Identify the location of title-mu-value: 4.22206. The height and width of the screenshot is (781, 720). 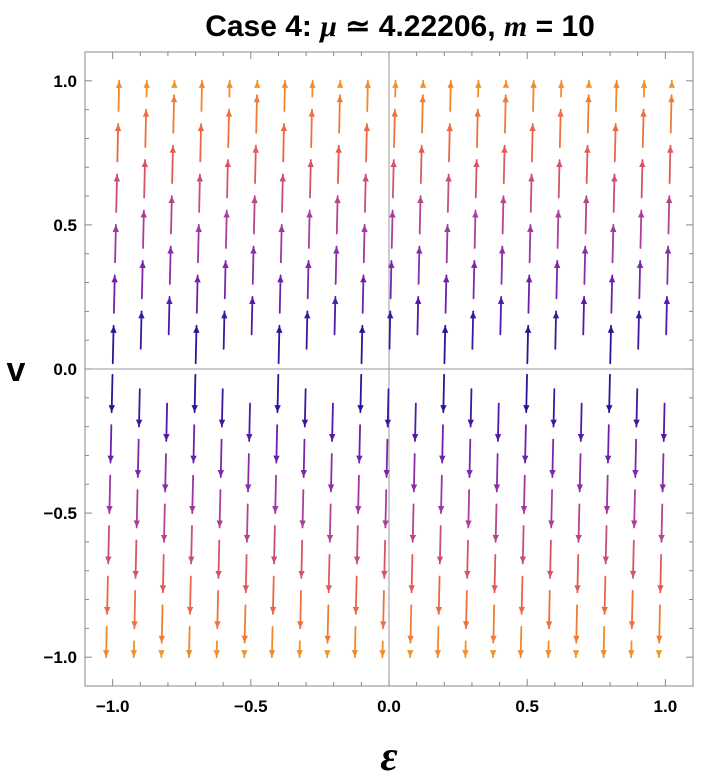
(433, 26).